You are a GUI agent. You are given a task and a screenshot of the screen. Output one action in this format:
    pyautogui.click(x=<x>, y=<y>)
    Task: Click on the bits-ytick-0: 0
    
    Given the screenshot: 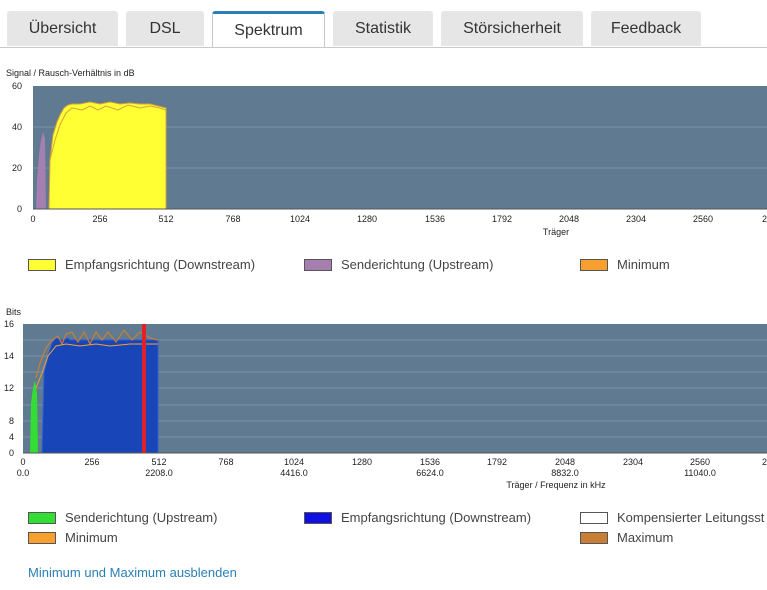 What is the action you would take?
    pyautogui.click(x=11, y=453)
    